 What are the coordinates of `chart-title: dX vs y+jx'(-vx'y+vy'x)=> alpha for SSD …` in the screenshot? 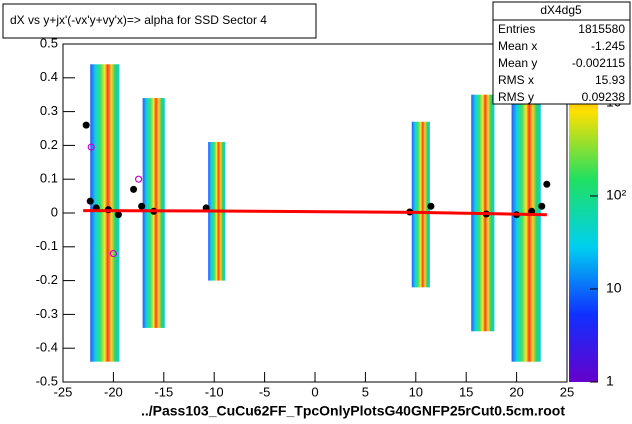 It's located at (138, 20).